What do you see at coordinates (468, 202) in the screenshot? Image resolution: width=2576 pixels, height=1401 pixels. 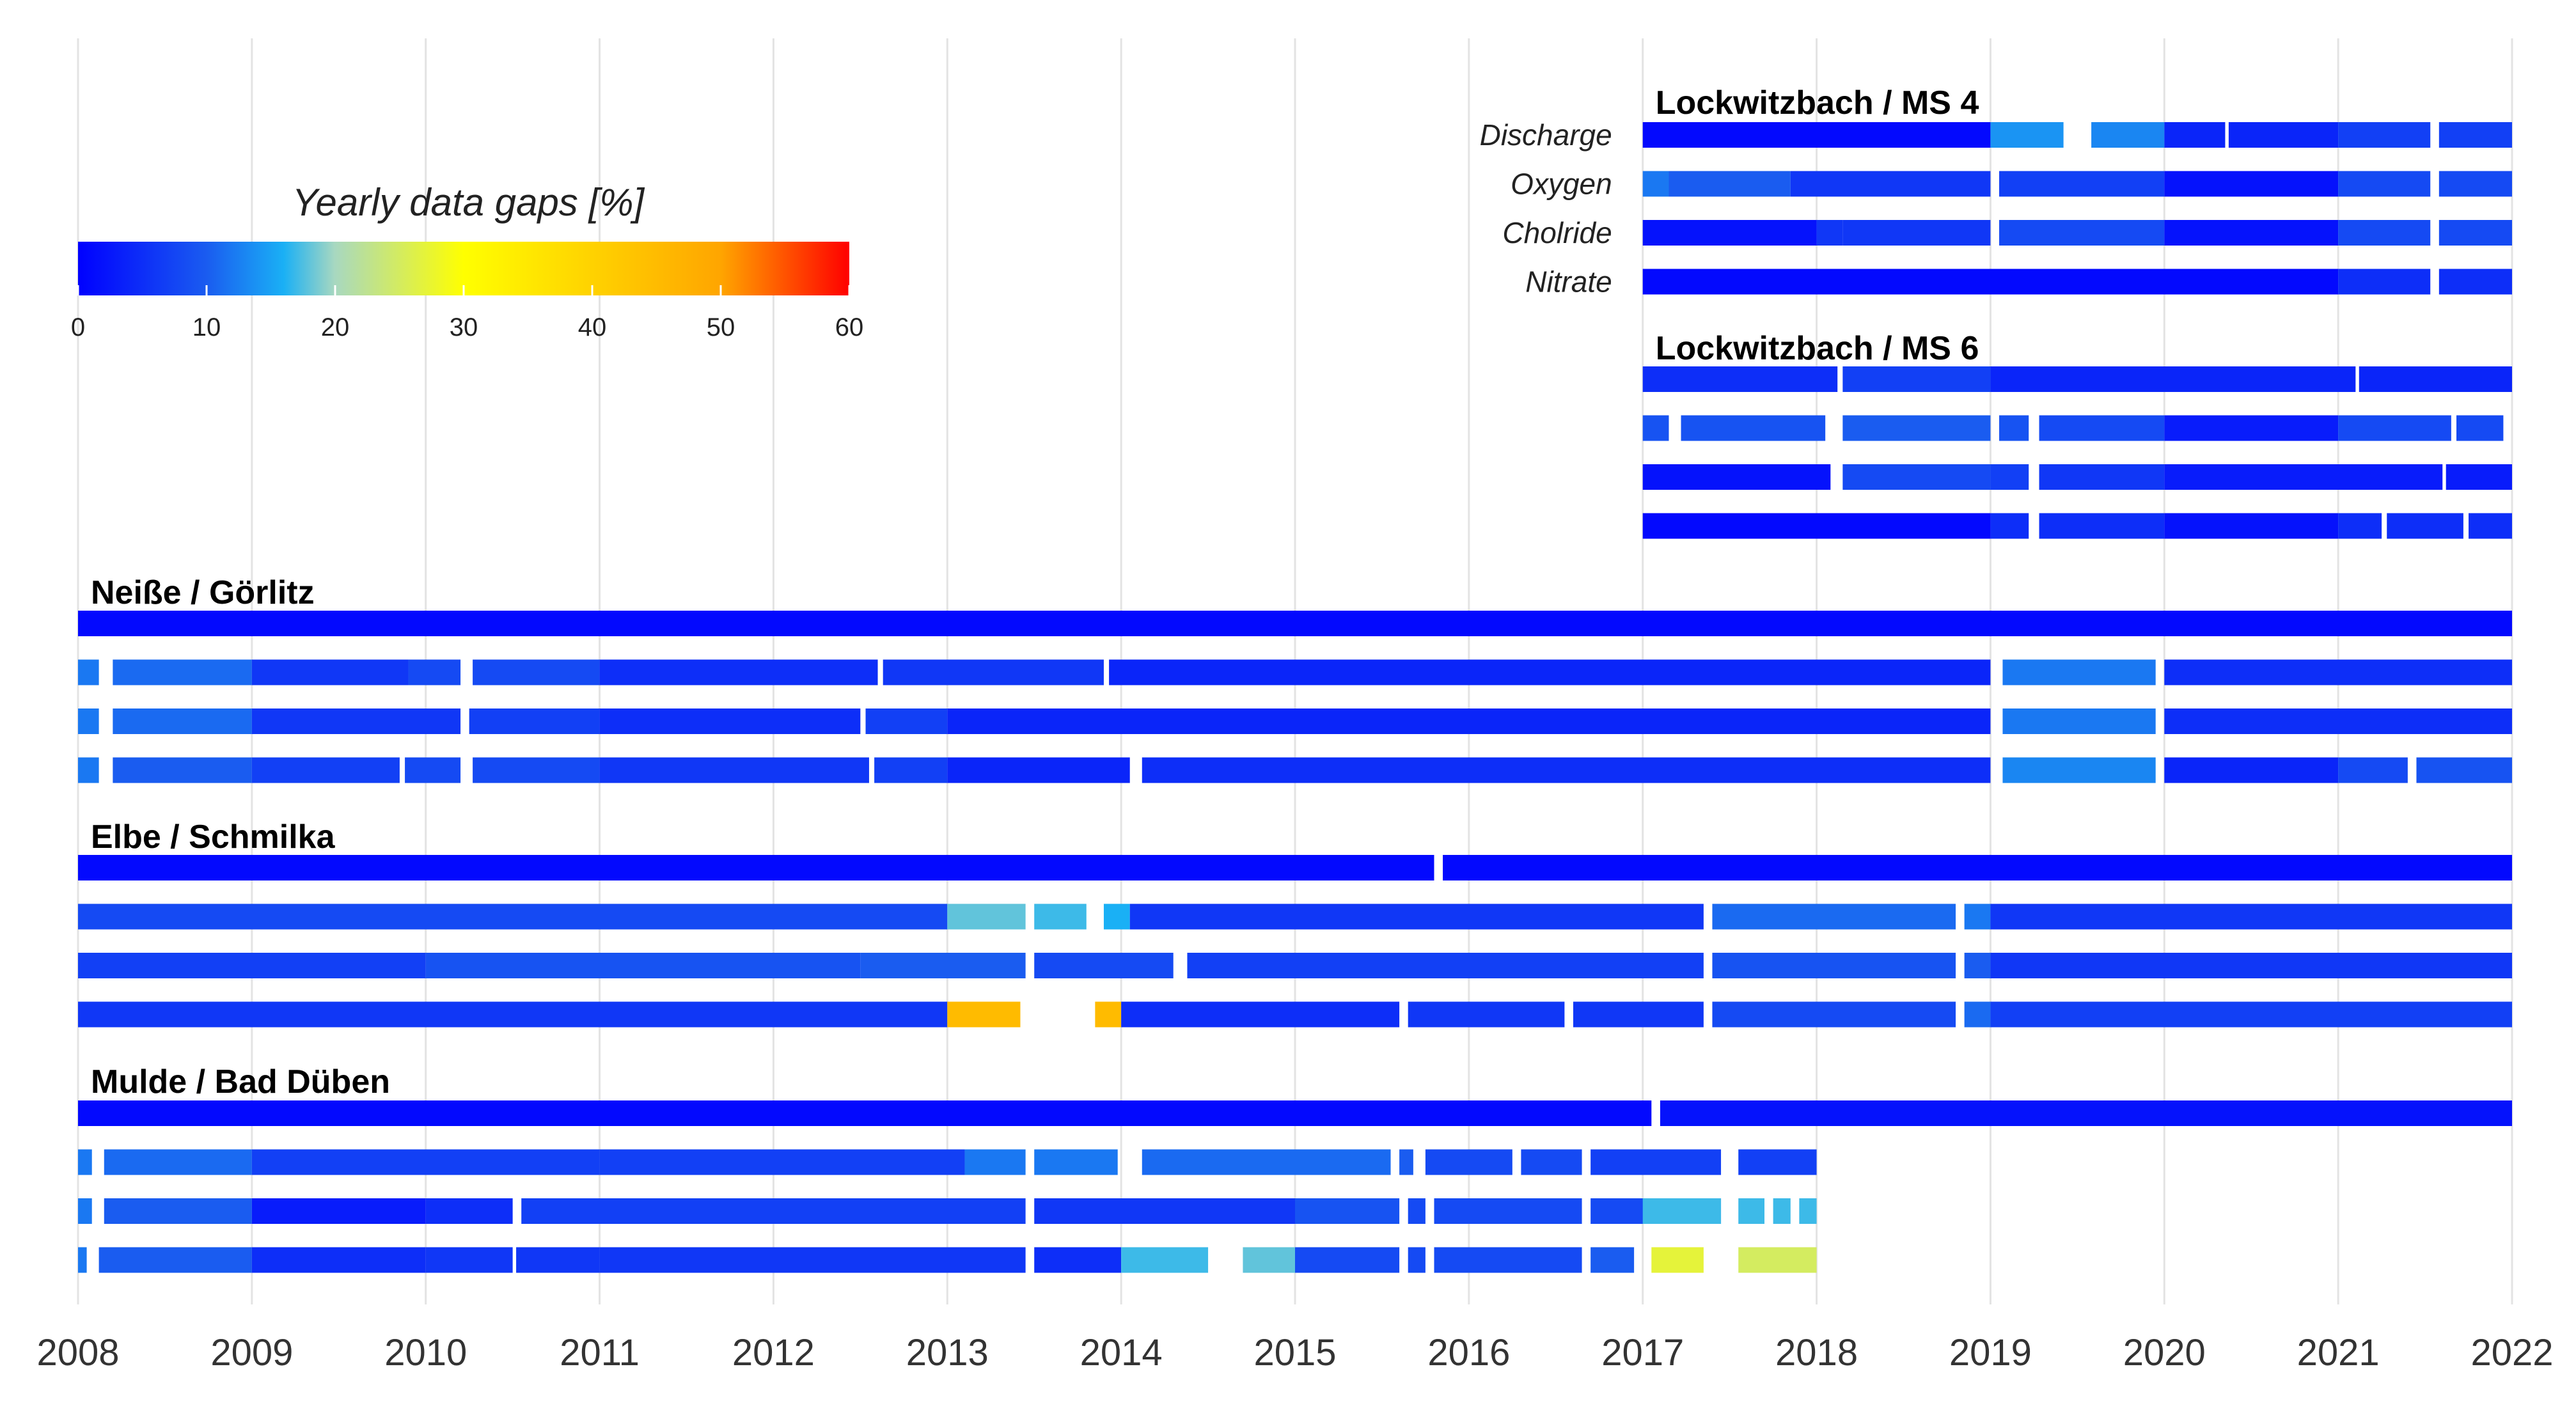 I see `legend-title: Yearly data gaps [%]` at bounding box center [468, 202].